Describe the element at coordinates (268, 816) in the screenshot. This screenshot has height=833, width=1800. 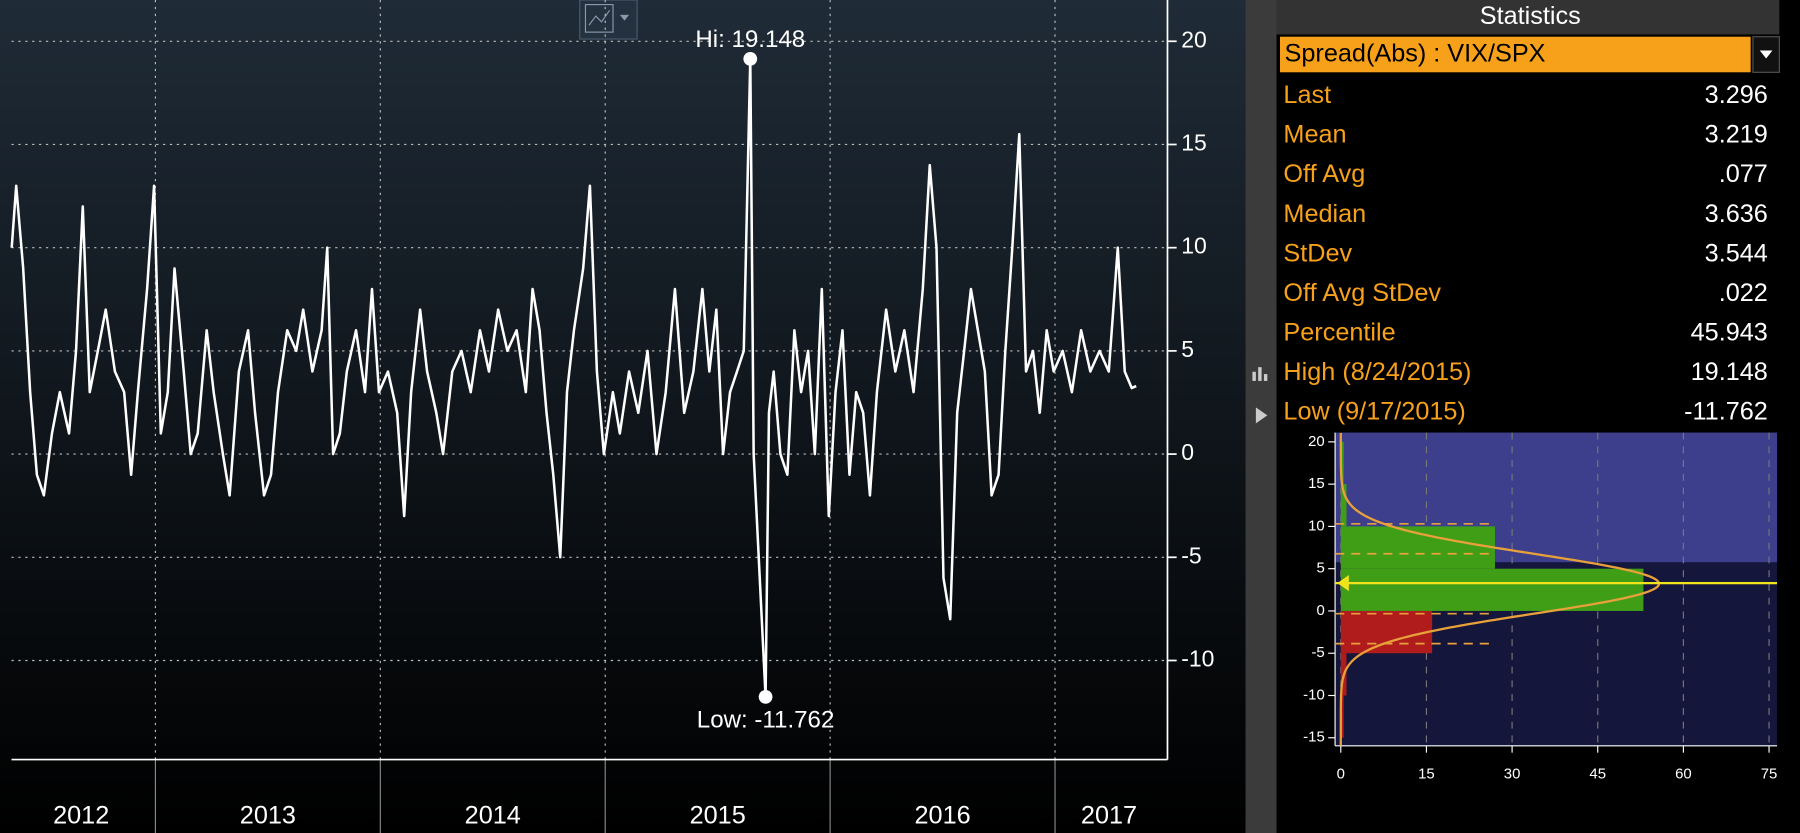
I see `x-tick-label: 2013` at that location.